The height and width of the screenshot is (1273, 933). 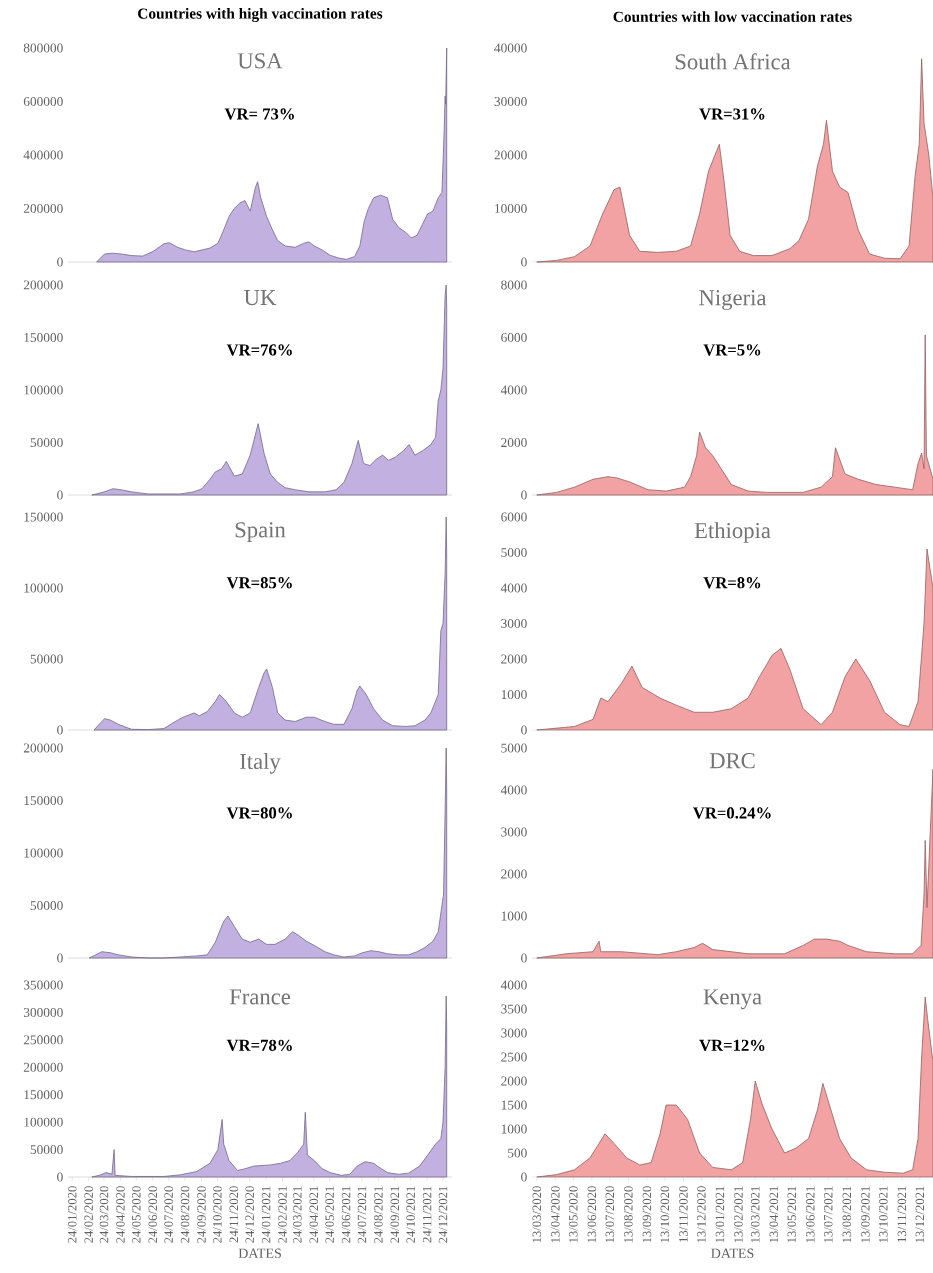 What do you see at coordinates (378, 1214) in the screenshot?
I see `x-tick-label: 24/08/2021` at bounding box center [378, 1214].